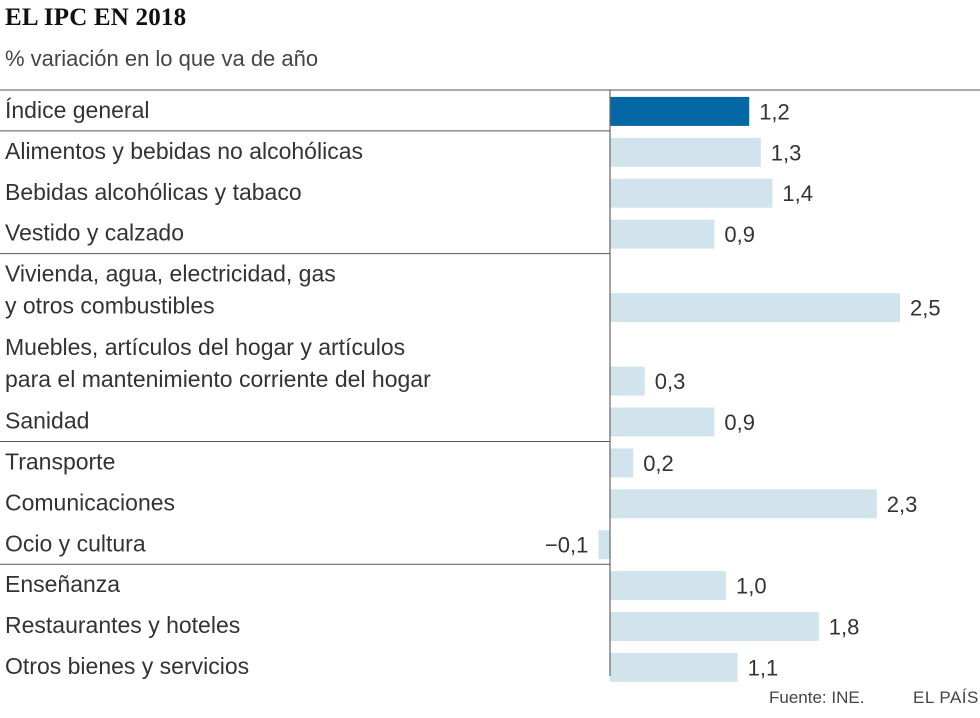  I want to click on value-label: 2,5, so click(925, 308).